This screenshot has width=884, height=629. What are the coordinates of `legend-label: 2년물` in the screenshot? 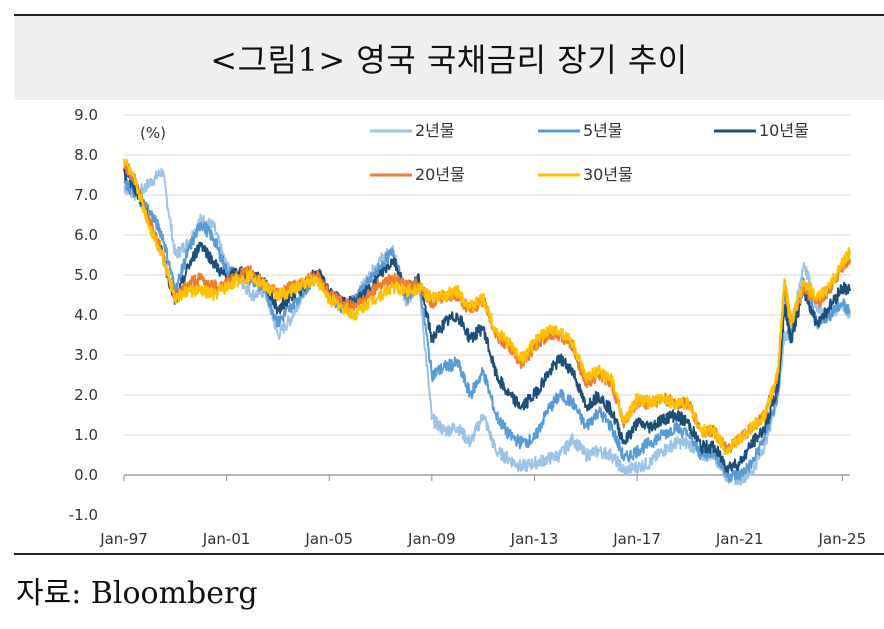 It's located at (435, 130).